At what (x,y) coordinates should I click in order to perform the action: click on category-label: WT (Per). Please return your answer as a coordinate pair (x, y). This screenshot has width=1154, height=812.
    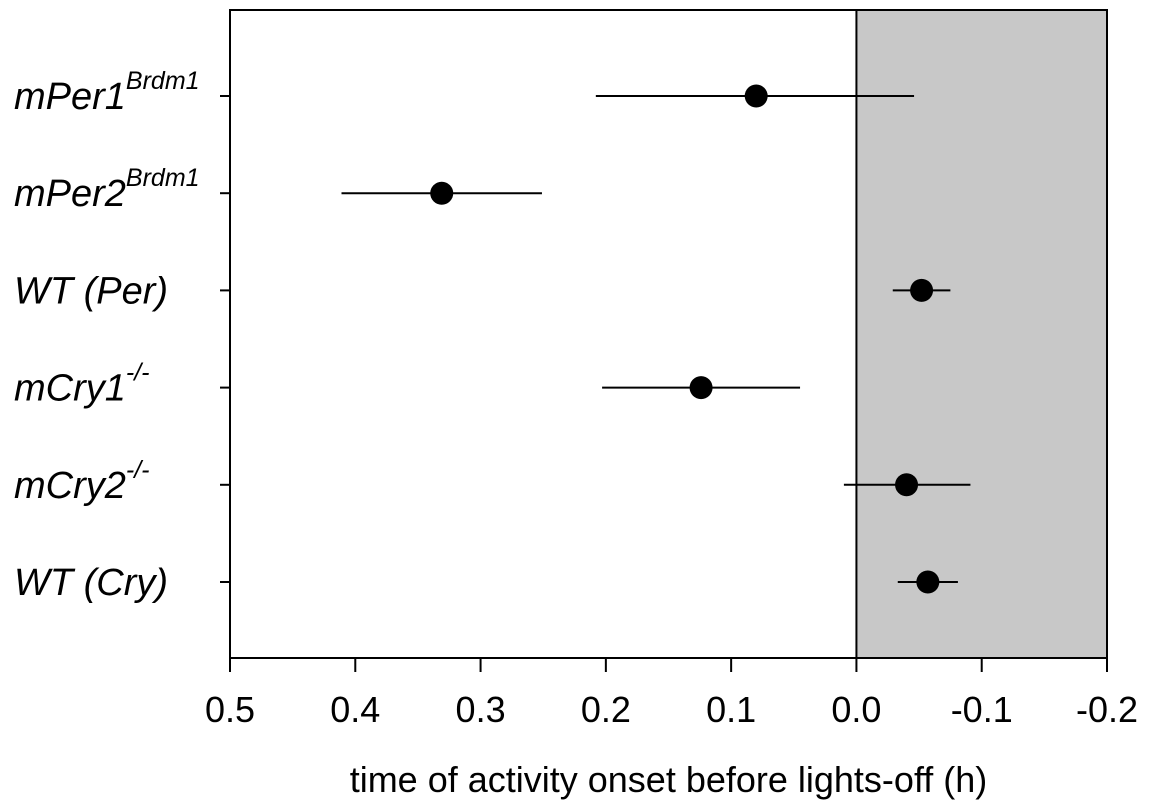
    Looking at the image, I should click on (91, 291).